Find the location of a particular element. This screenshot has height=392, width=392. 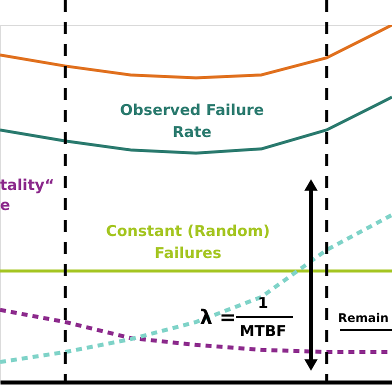

annotation: 1 is located at coordinates (263, 303).